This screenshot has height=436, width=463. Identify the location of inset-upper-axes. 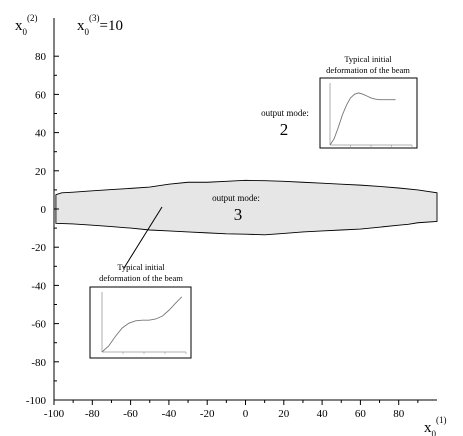
(371, 115).